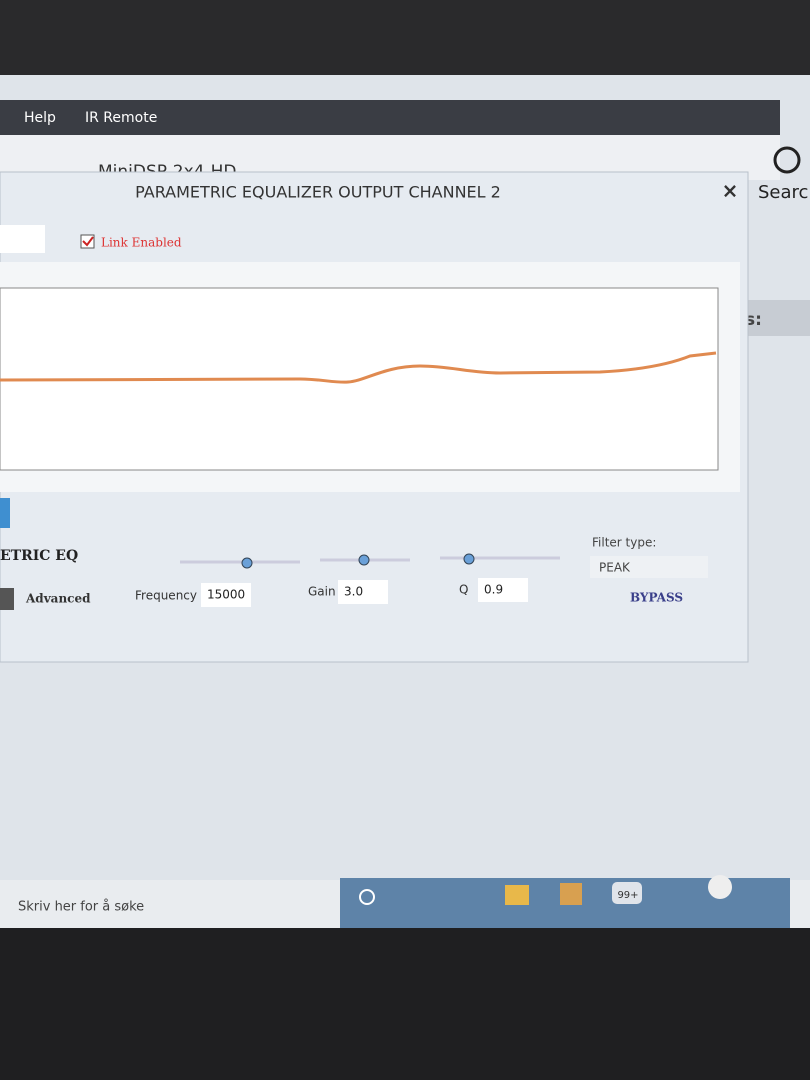  What do you see at coordinates (463, 590) in the screenshot?
I see `q-label: Q` at bounding box center [463, 590].